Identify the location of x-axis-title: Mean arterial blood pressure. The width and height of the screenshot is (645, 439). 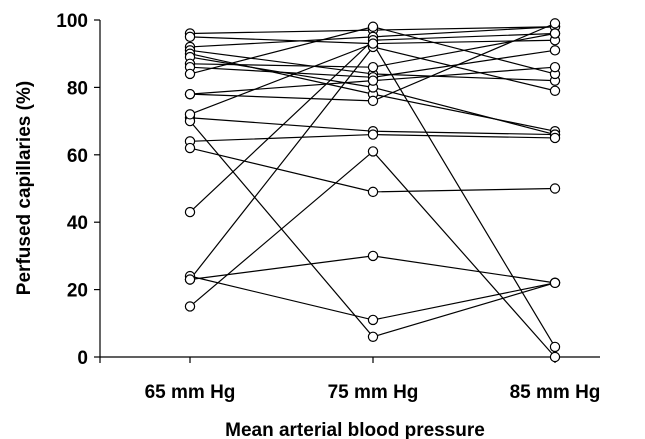
(355, 429).